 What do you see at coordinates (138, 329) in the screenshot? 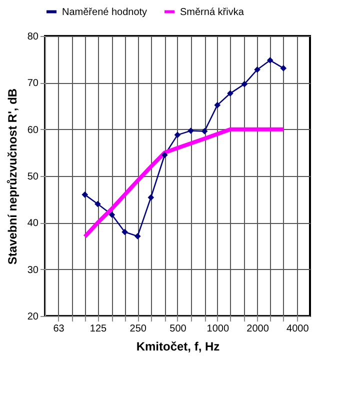
I see `x-tick-label: 250` at bounding box center [138, 329].